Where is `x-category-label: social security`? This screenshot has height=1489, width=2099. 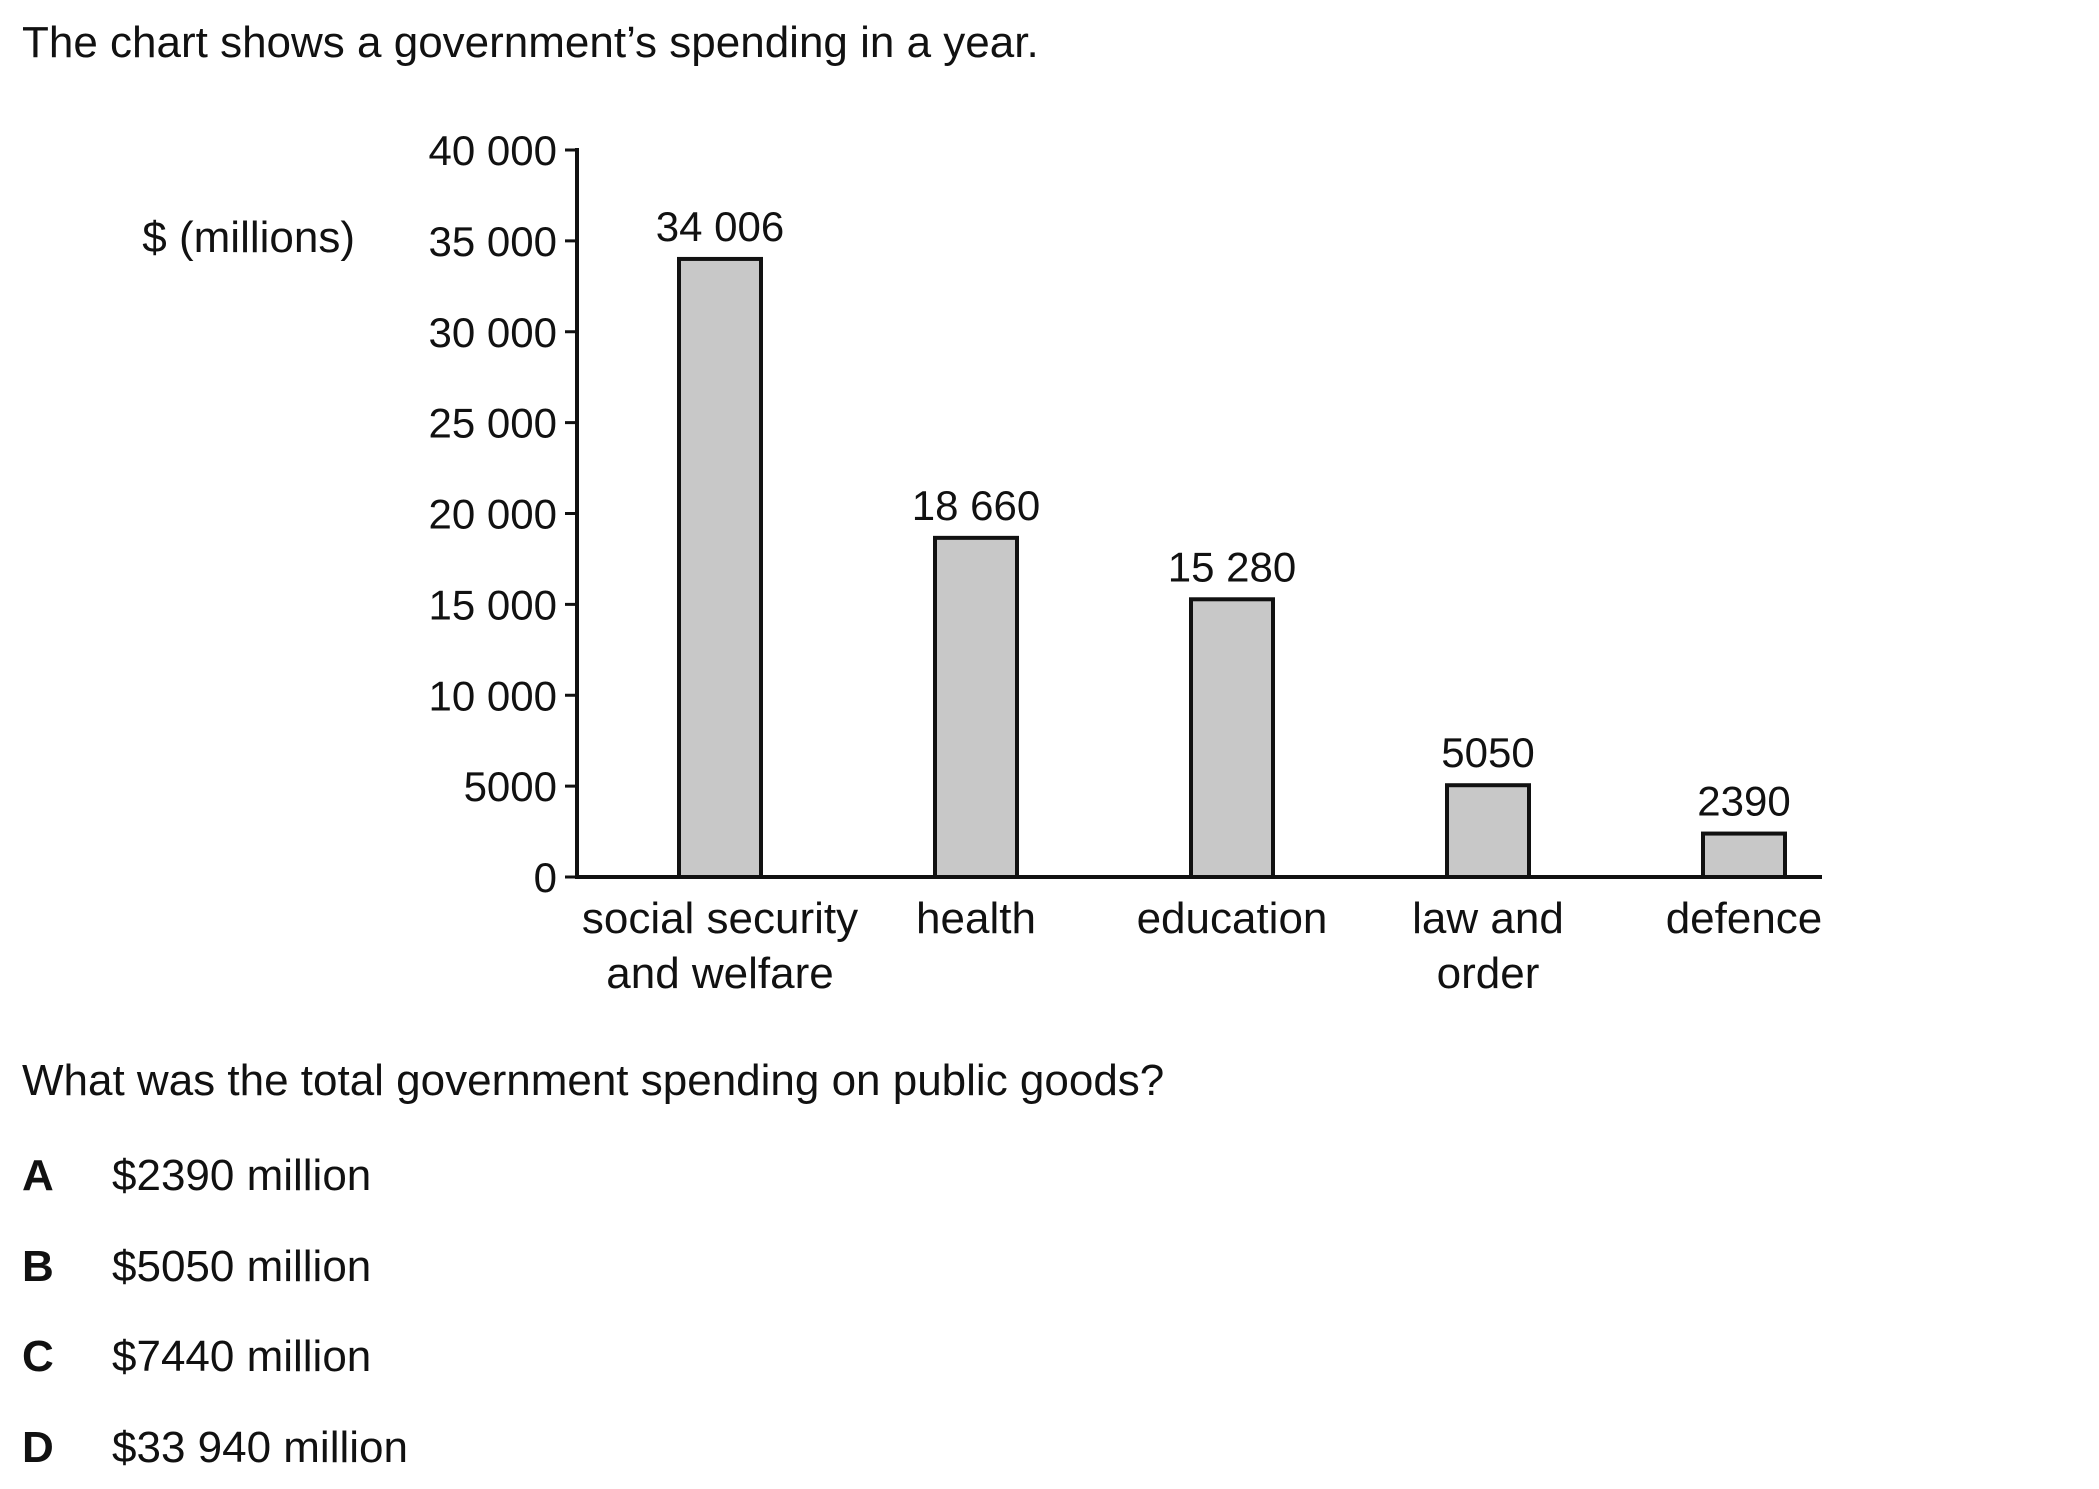
x-category-label: social security is located at coordinates (720, 918).